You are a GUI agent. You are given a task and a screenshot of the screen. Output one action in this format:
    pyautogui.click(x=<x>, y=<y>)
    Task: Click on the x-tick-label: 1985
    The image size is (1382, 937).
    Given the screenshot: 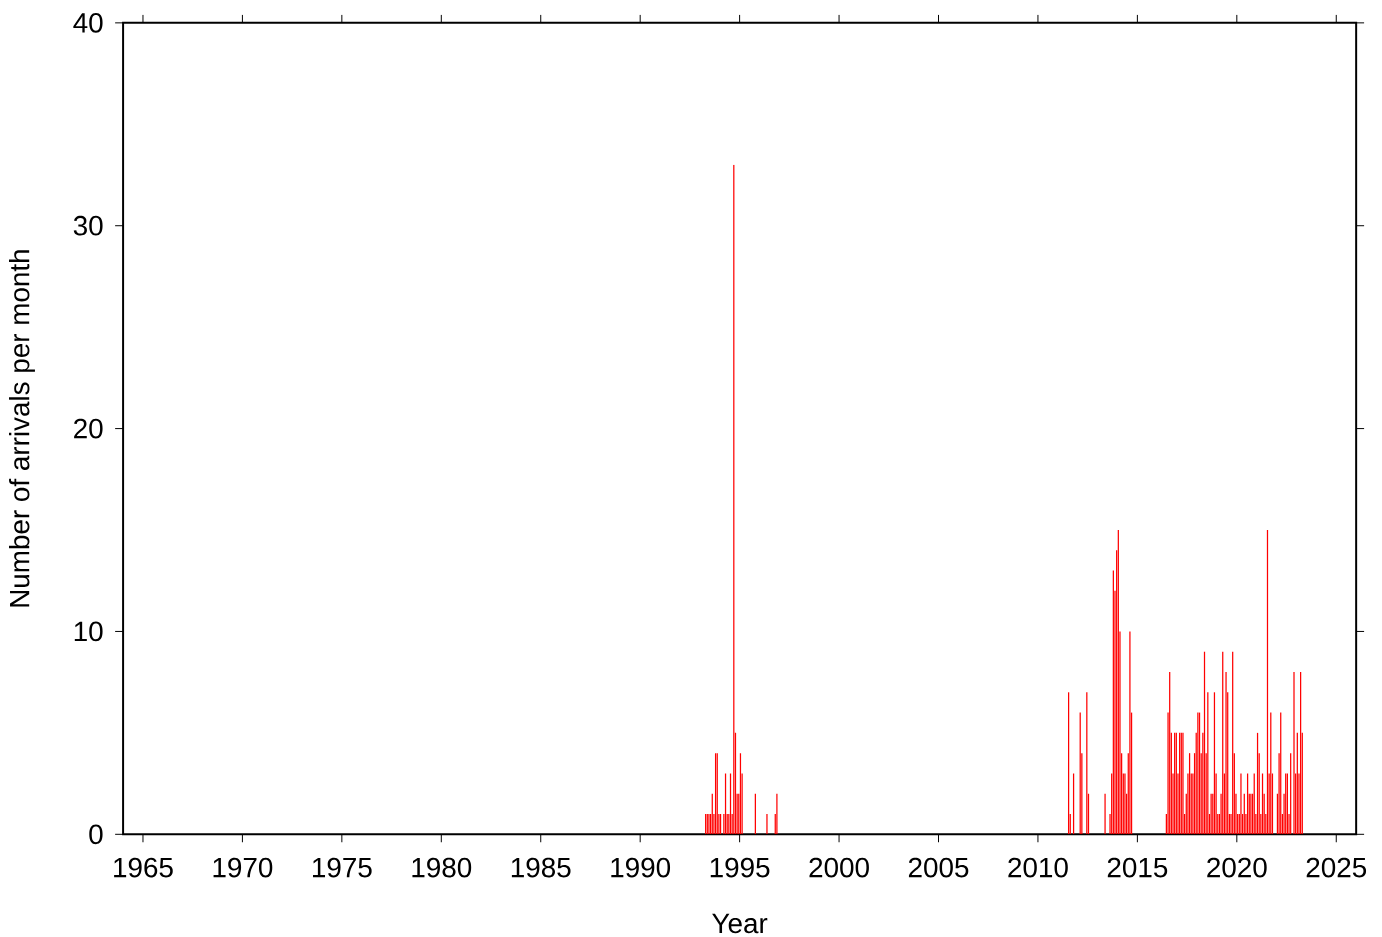 What is the action you would take?
    pyautogui.click(x=541, y=867)
    